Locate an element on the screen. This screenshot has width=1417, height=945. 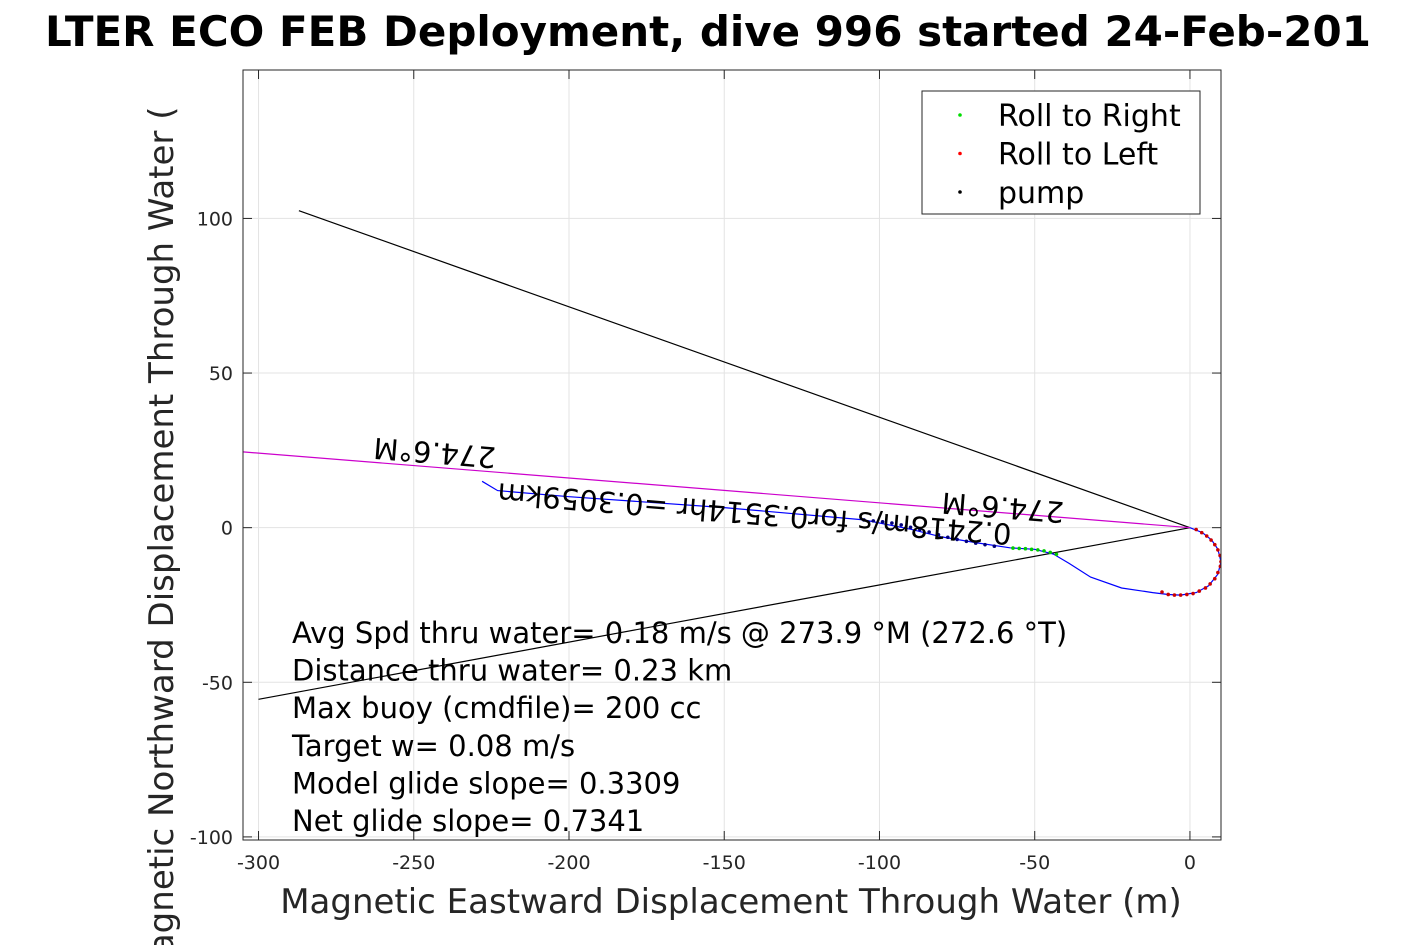
y-tick-label: 100 is located at coordinates (215, 219).